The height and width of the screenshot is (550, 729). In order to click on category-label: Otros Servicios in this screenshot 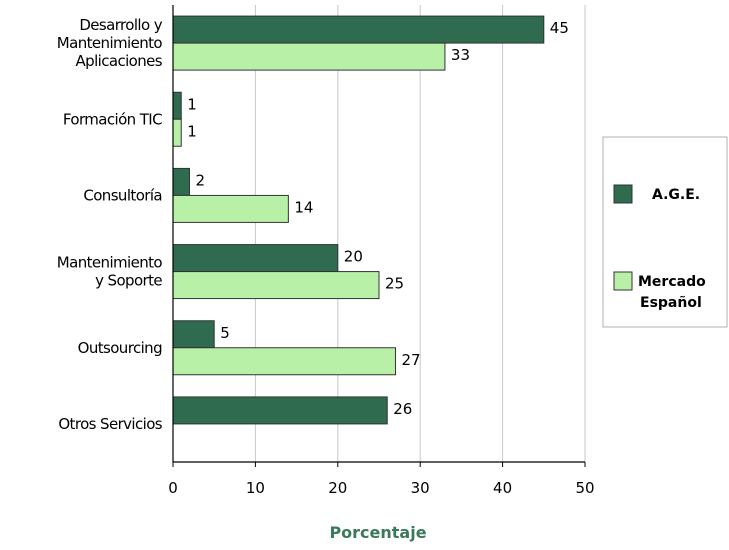, I will do `click(110, 424)`.